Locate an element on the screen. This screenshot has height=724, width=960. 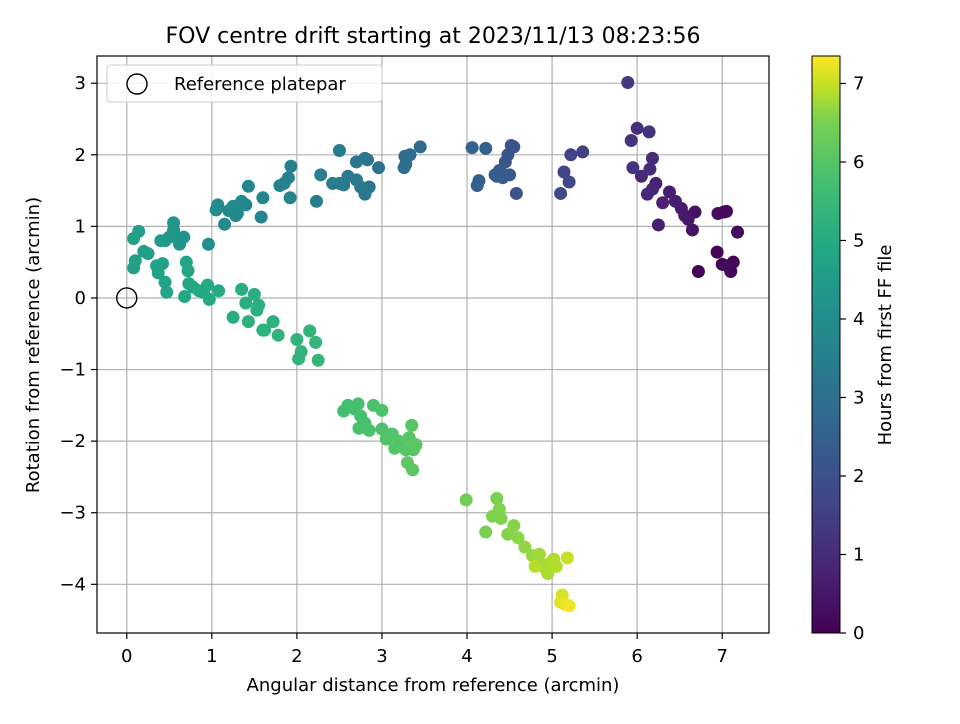
colorbar: 0 1 2 3 4 5 6 7 Hours from first FF file is located at coordinates (853, 349).